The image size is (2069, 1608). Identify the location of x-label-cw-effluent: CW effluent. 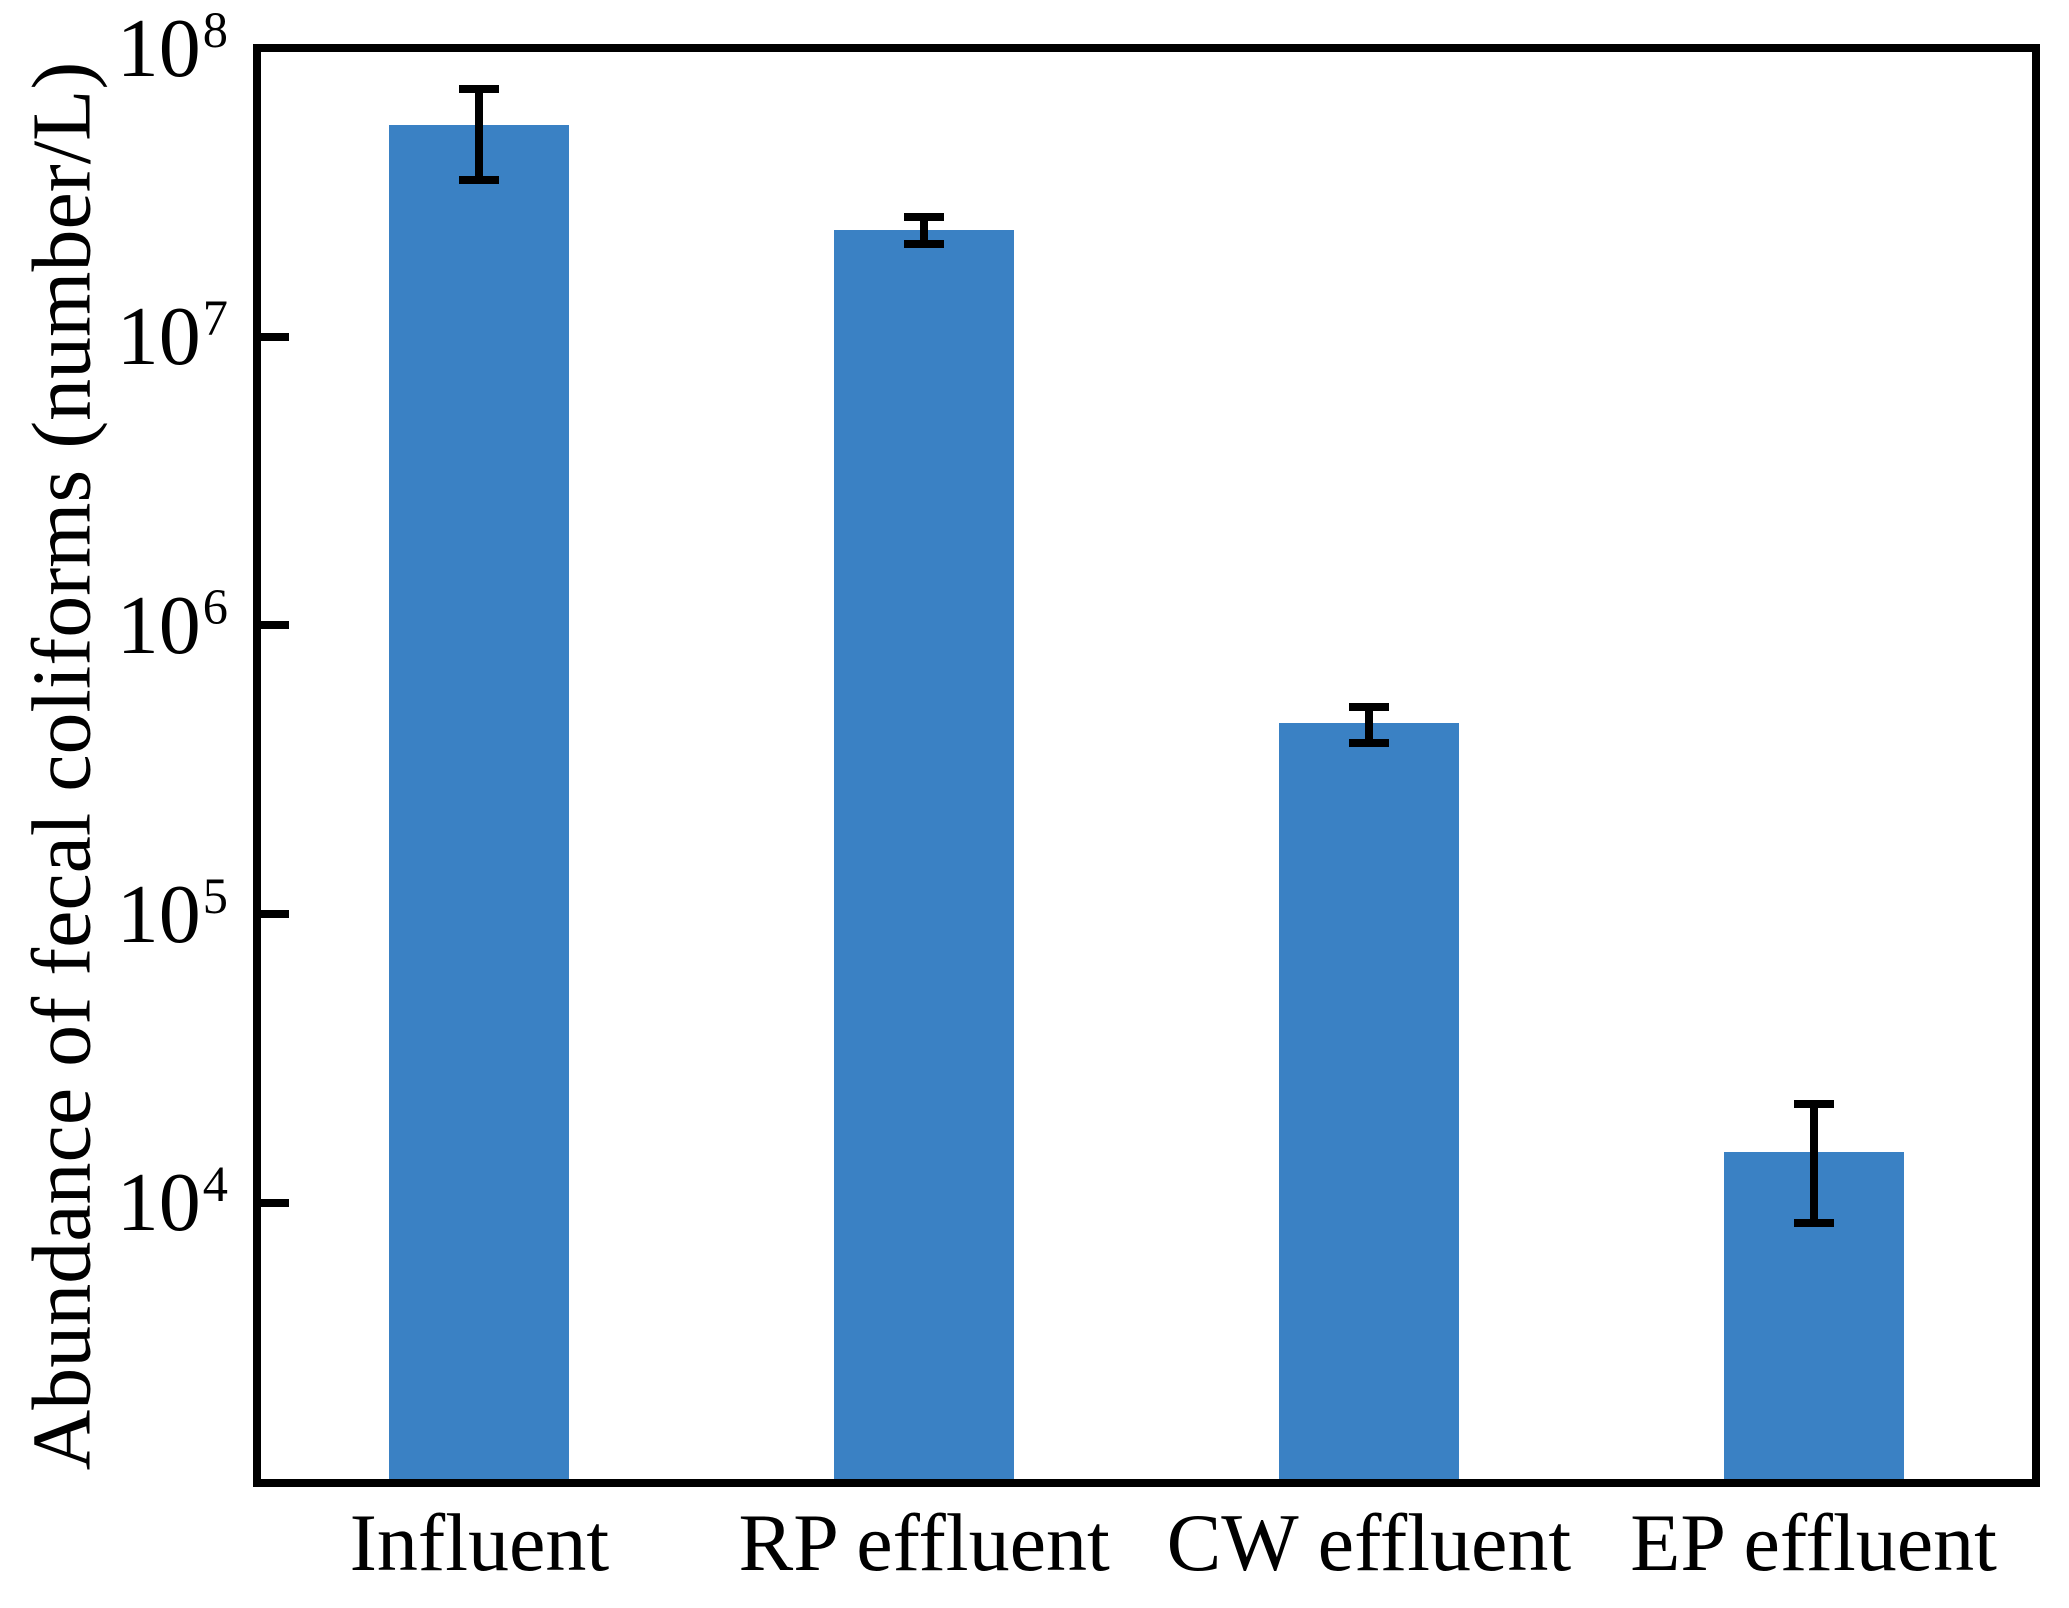
(1369, 1542).